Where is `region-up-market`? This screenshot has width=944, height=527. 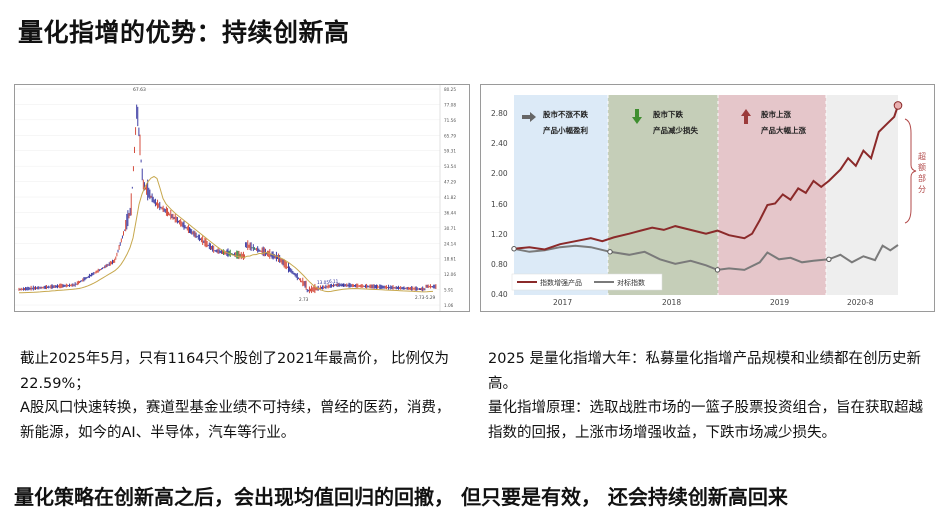
region-up-market is located at coordinates (772, 195).